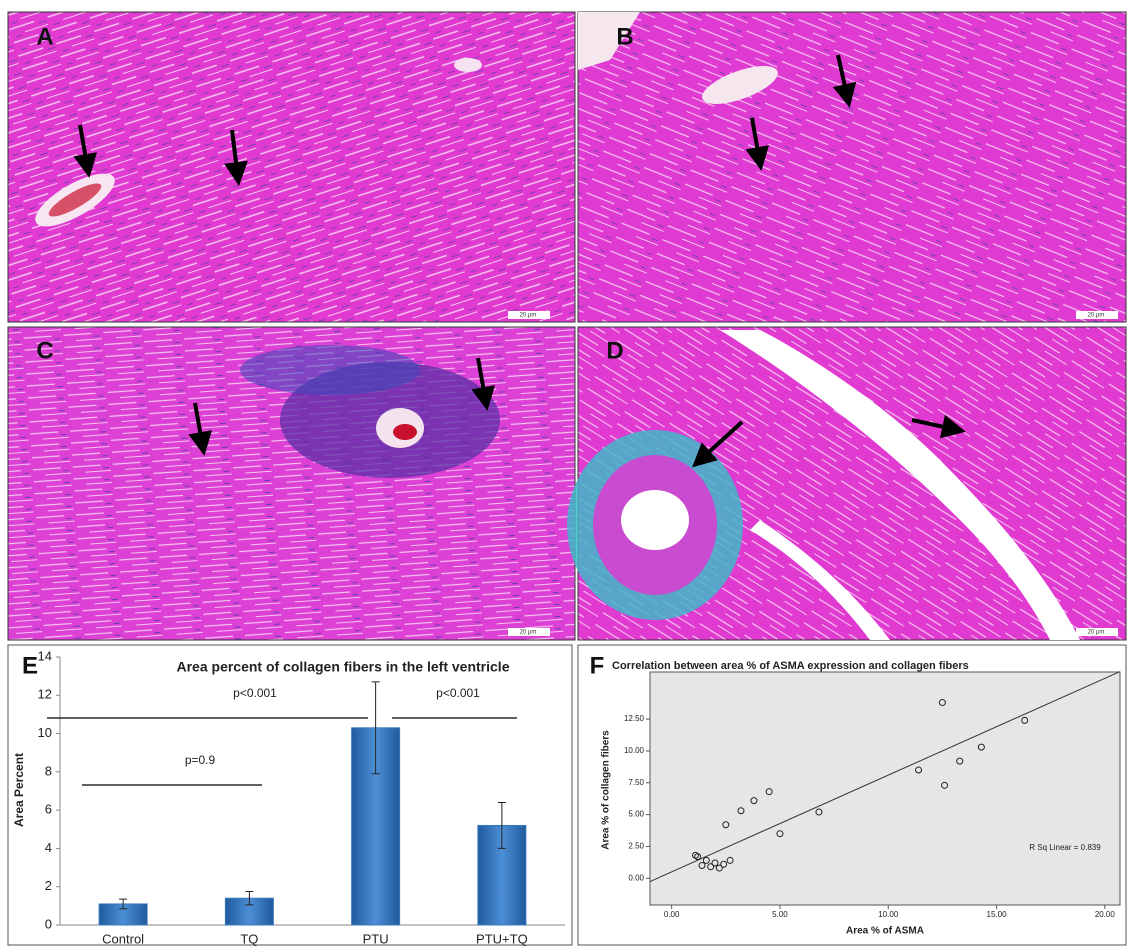  Describe the element at coordinates (249, 938) in the screenshot. I see `x-tick-label: TQ` at that location.